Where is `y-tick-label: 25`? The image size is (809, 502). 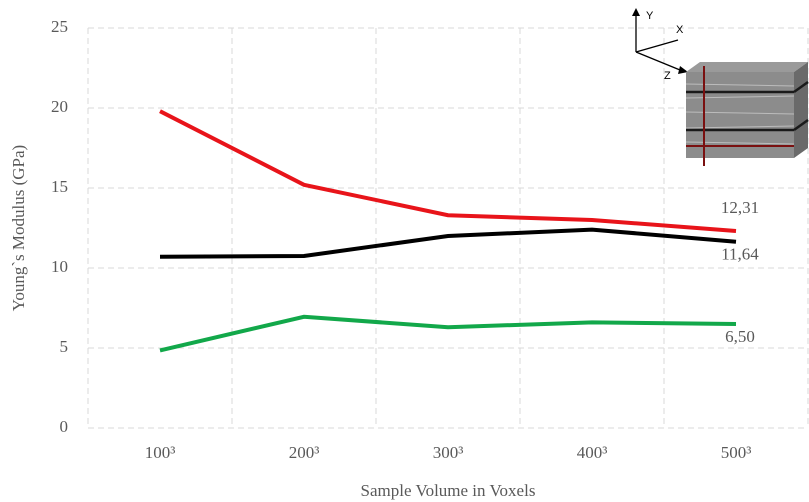 y-tick-label: 25 is located at coordinates (59, 26).